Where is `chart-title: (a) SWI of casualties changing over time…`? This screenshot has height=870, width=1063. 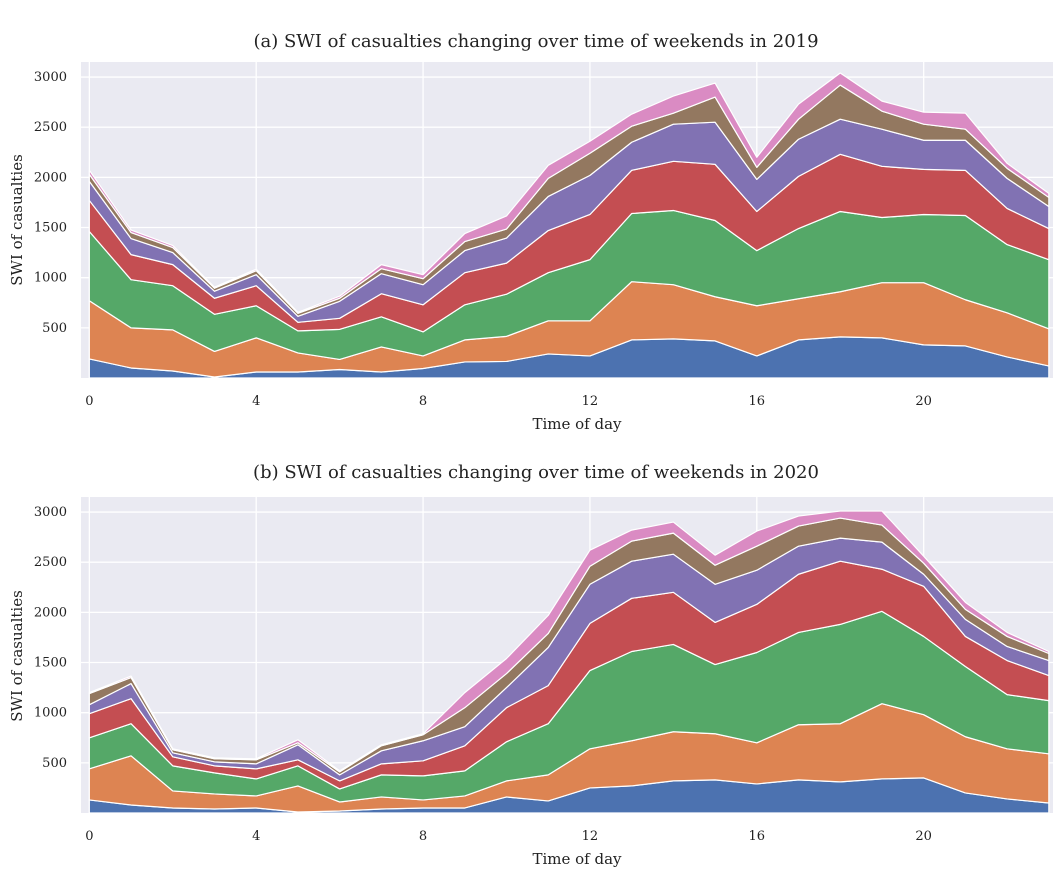 chart-title: (a) SWI of casualties changing over time… is located at coordinates (535, 41).